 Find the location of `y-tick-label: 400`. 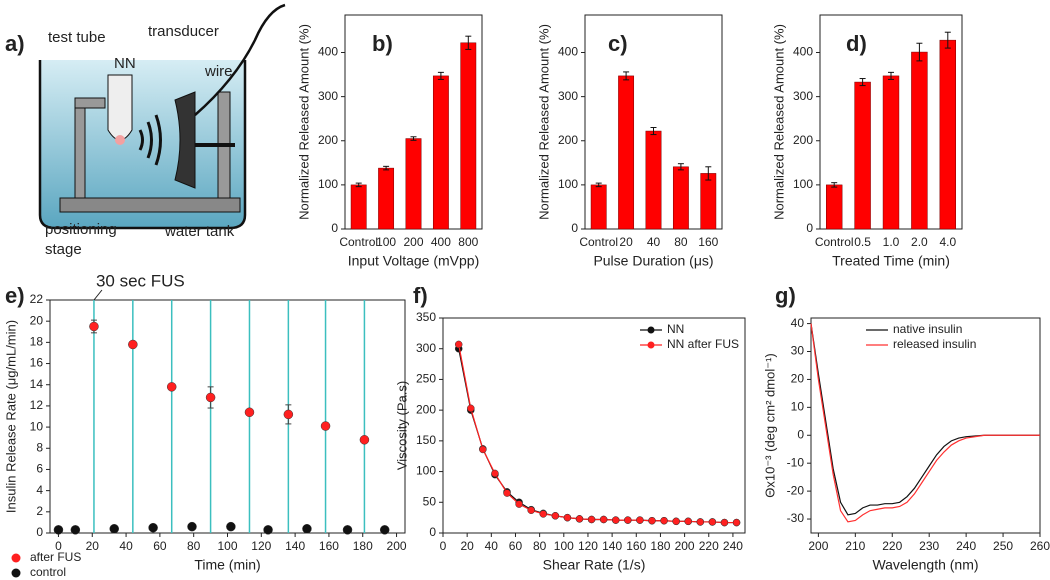

y-tick-label: 400 is located at coordinates (568, 52).